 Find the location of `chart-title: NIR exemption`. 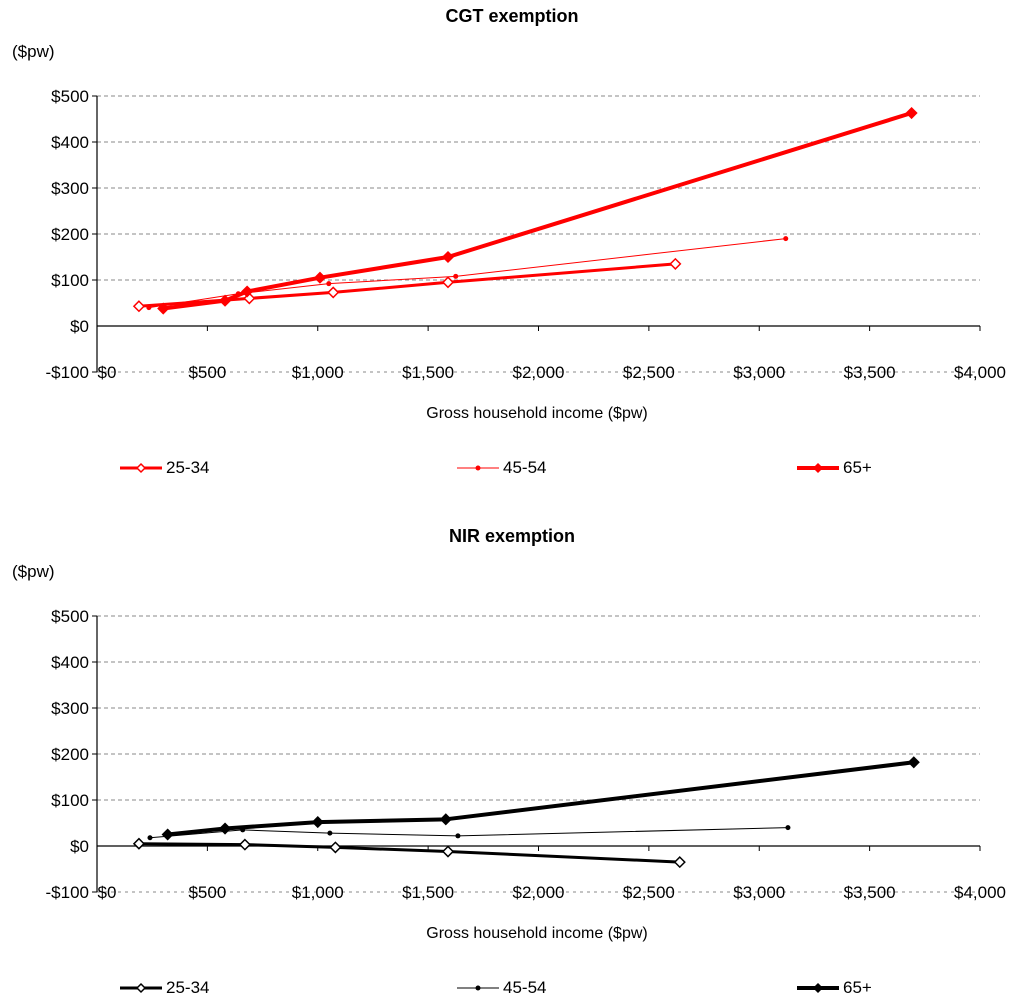

chart-title: NIR exemption is located at coordinates (512, 536).